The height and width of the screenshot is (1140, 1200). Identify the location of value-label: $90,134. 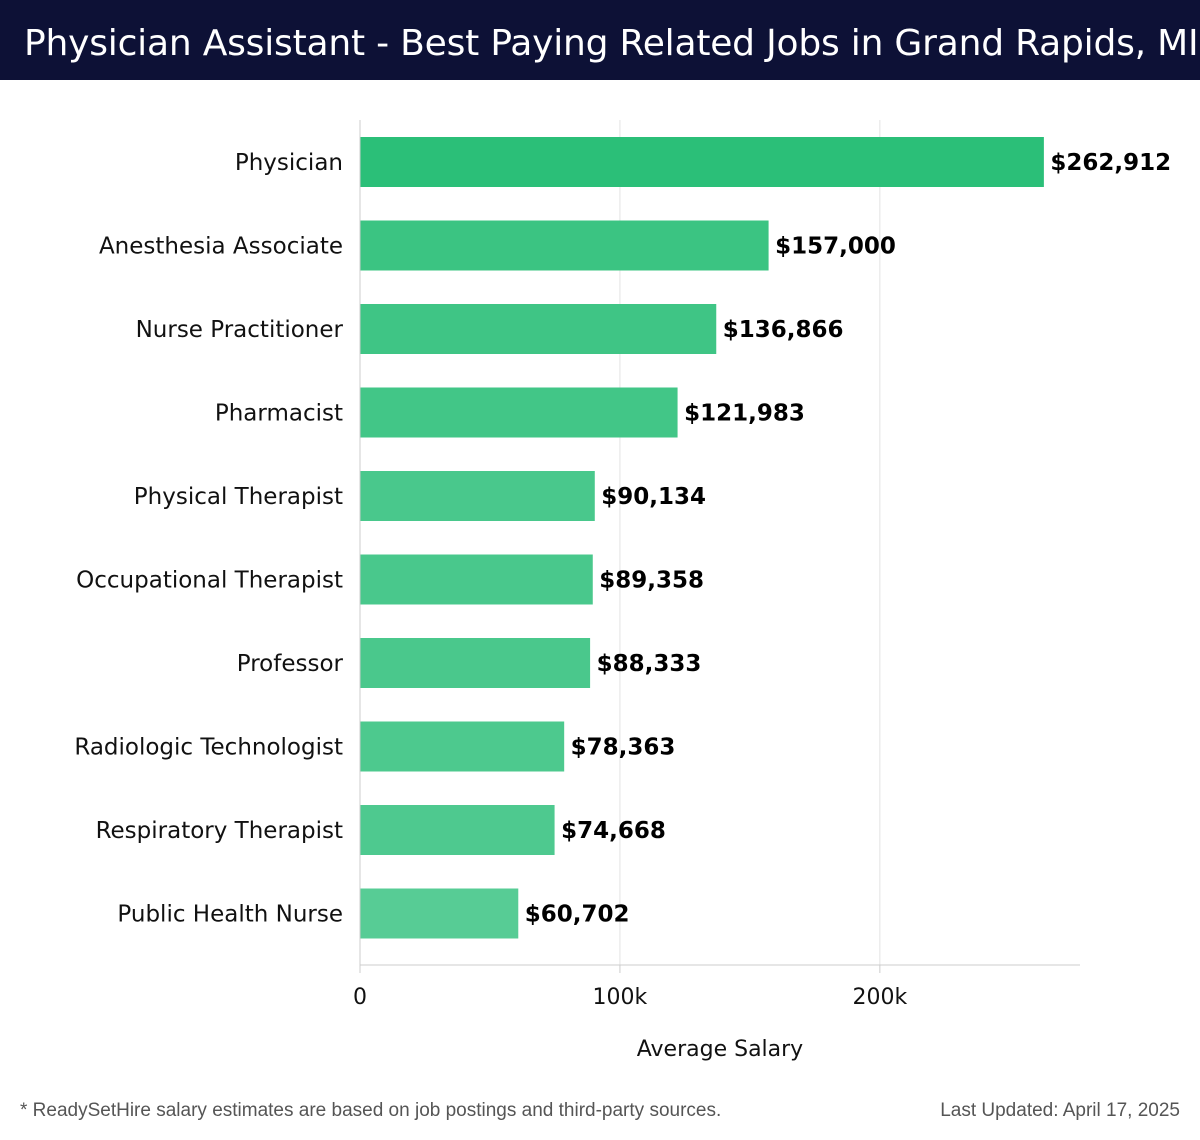
(653, 497).